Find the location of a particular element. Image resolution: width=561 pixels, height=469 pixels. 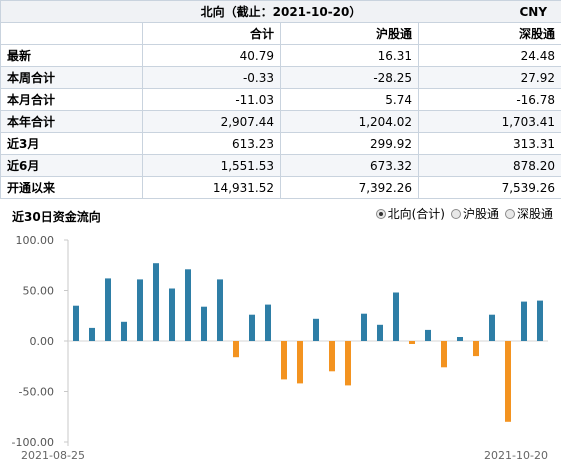

table-row: 本月合计 -11.03 5.74 -16.78 is located at coordinates (280, 99).